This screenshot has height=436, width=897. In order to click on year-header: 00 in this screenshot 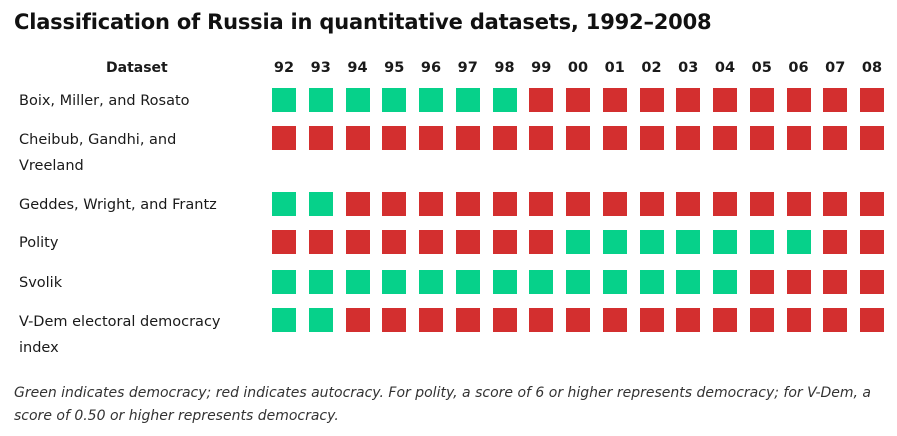, I will do `click(578, 68)`.